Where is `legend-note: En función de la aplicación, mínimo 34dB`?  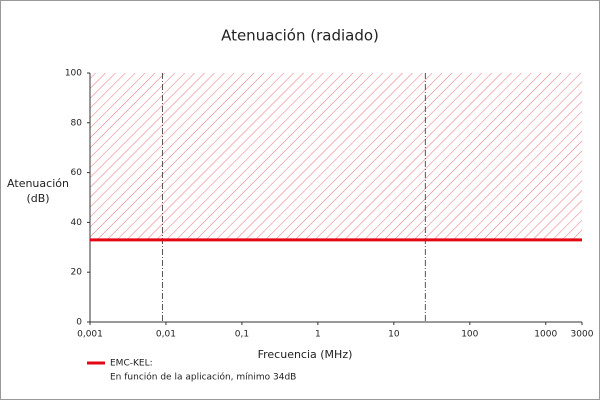 legend-note: En función de la aplicación, mínimo 34dB is located at coordinates (203, 377).